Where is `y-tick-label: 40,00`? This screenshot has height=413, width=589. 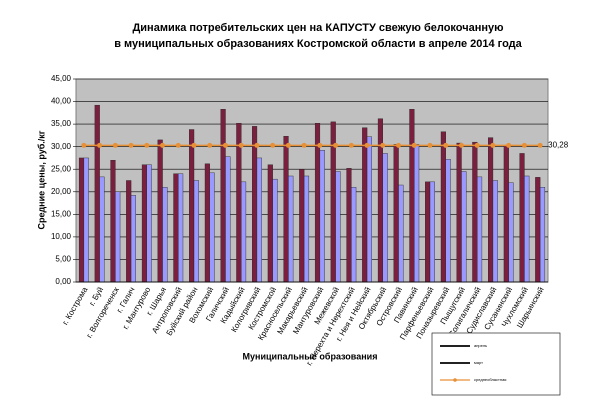
y-tick-label: 40,00 is located at coordinates (61, 101).